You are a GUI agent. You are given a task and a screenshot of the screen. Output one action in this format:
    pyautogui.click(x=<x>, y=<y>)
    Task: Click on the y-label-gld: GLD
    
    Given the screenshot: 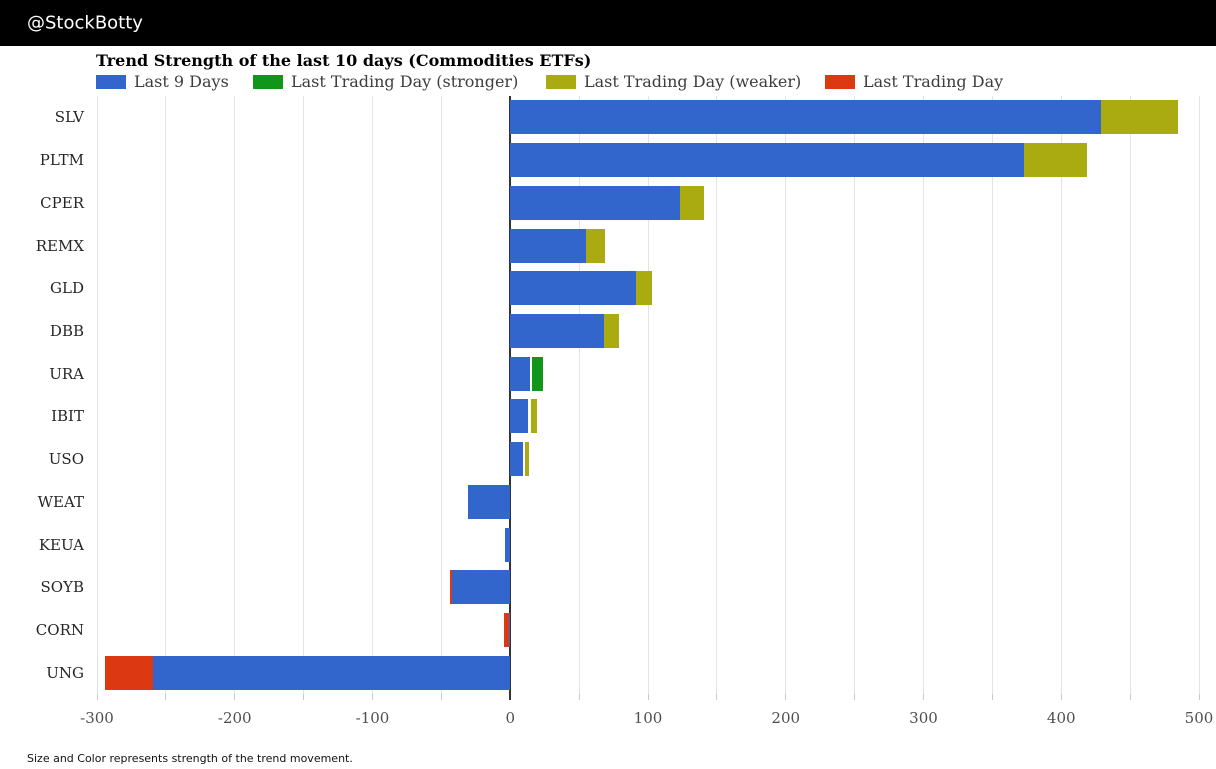 What is the action you would take?
    pyautogui.click(x=67, y=288)
    